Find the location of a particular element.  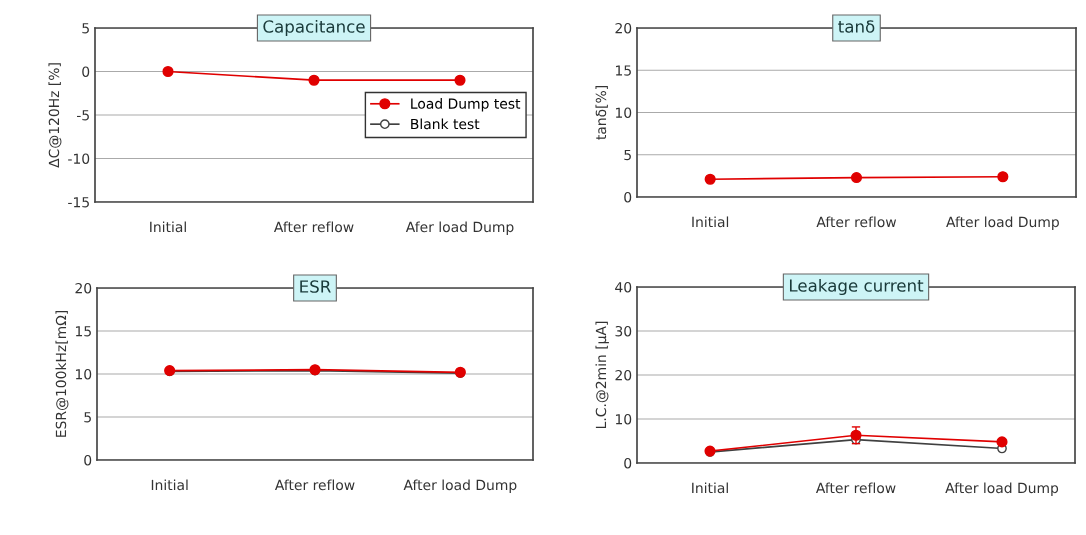

chart-title: ESR is located at coordinates (315, 286).